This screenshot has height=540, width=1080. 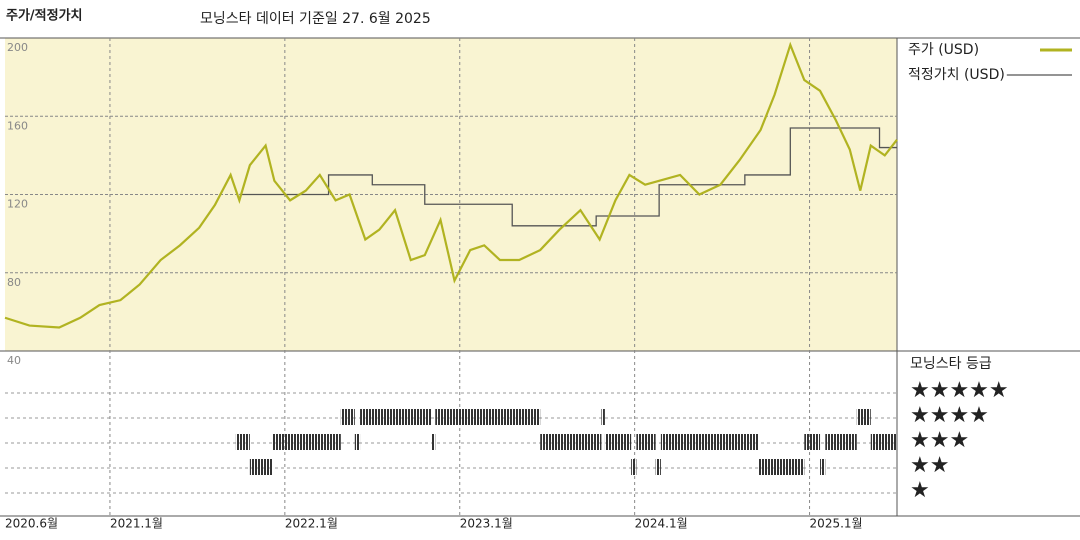 What do you see at coordinates (14, 360) in the screenshot?
I see `y-tick-label: 40` at bounding box center [14, 360].